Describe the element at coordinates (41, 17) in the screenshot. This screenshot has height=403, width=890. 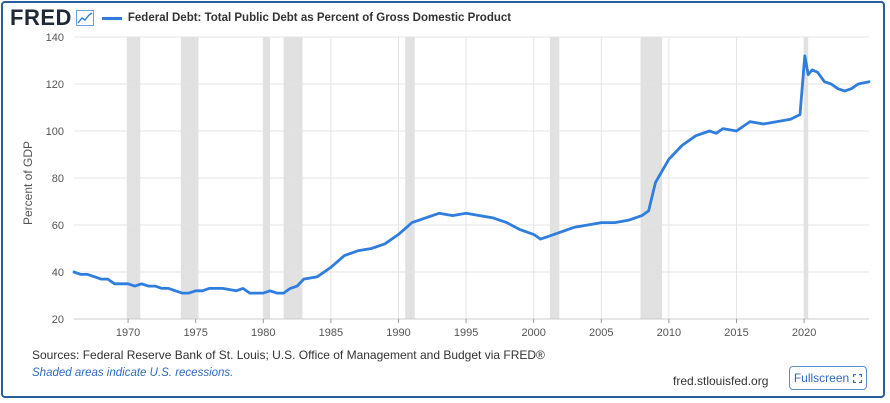
I see `fred-logo: FRED` at that location.